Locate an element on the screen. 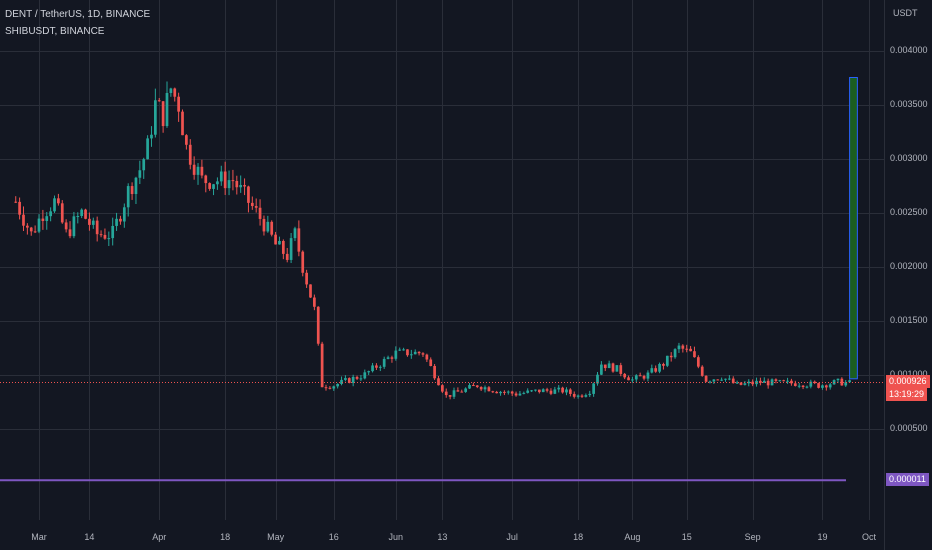 The height and width of the screenshot is (550, 932). main-symbol-title: DENT / TetherUS, 1D, BINANCE is located at coordinates (78, 14).